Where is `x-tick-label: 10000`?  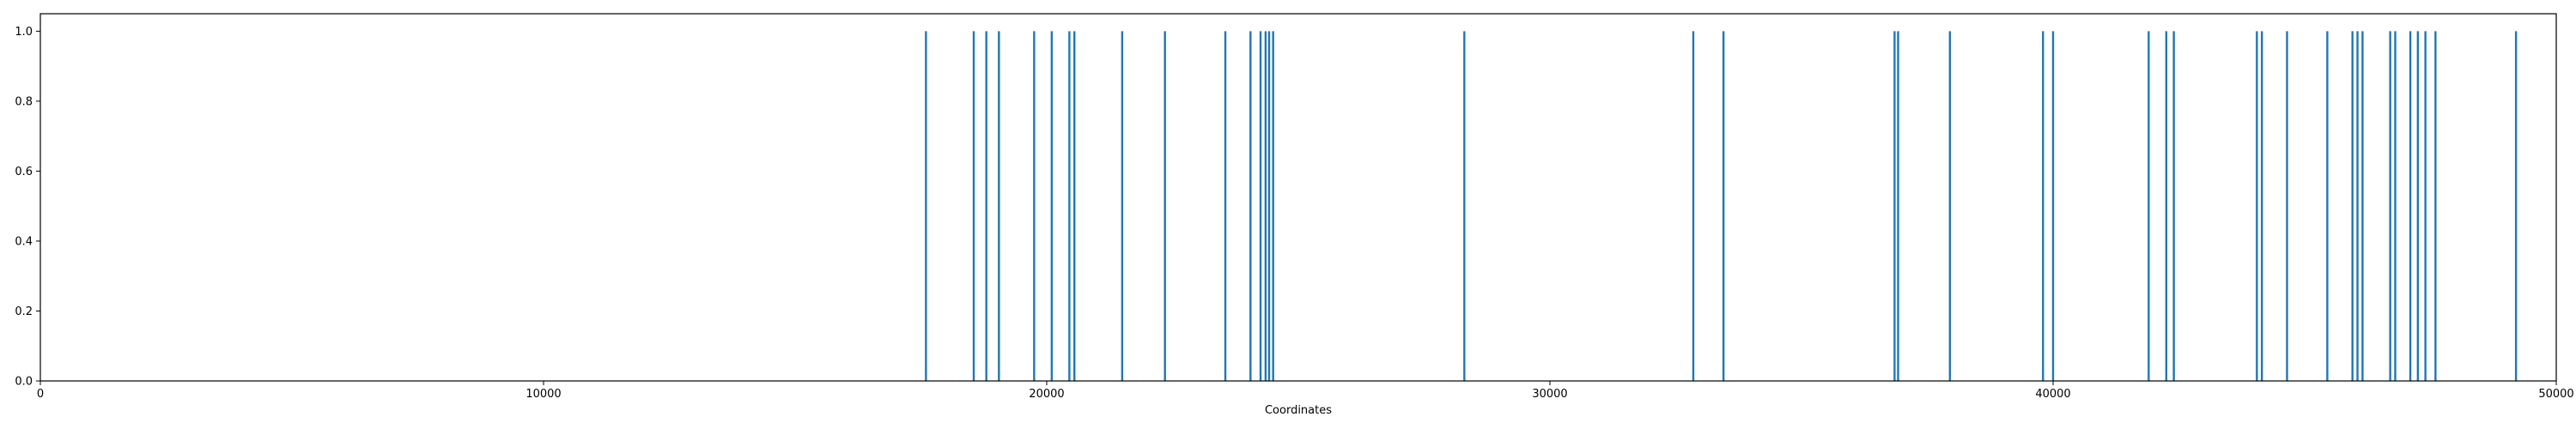 x-tick-label: 10000 is located at coordinates (543, 394).